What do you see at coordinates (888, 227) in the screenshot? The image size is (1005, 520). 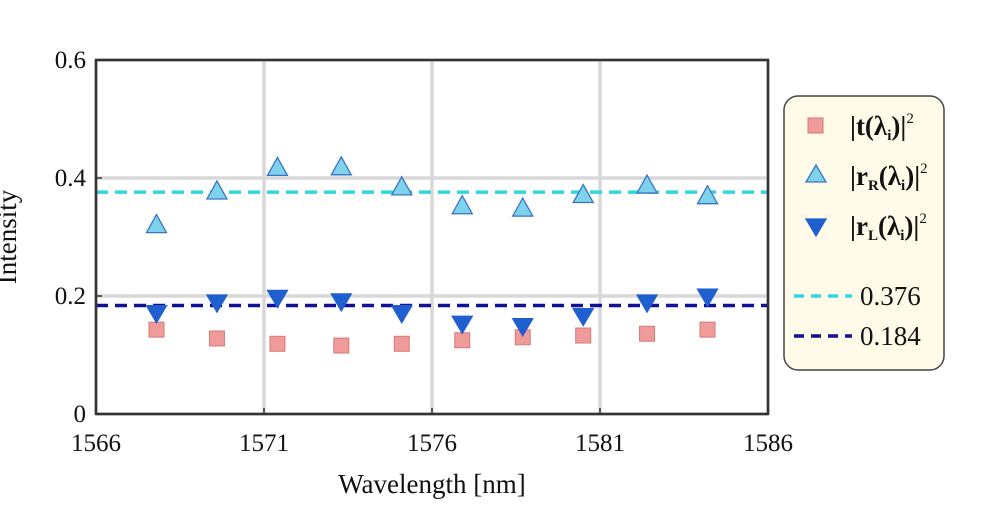 I see `legend-label-rL: |rL(λi)|2` at bounding box center [888, 227].